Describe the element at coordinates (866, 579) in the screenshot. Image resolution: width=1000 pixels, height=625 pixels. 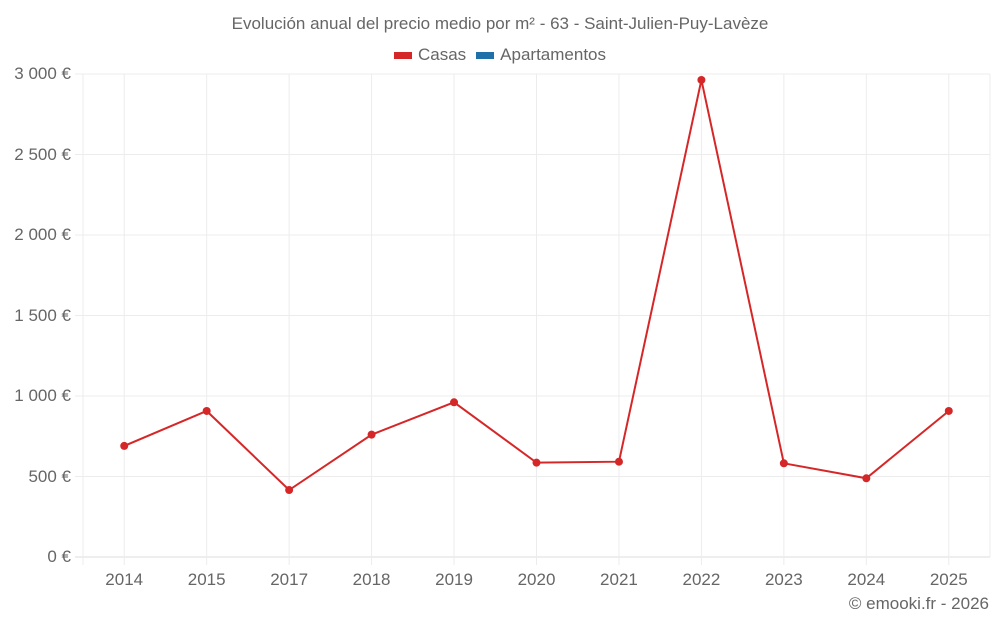
I see `x-tick-label: 2024` at that location.